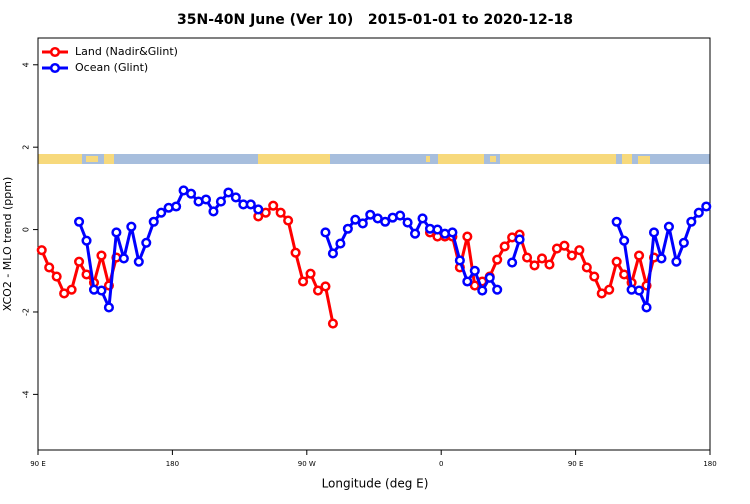 Image resolution: width=750 pixels, height=504 pixels. What do you see at coordinates (307, 464) in the screenshot?
I see `x-tick-label: 90 W` at bounding box center [307, 464].